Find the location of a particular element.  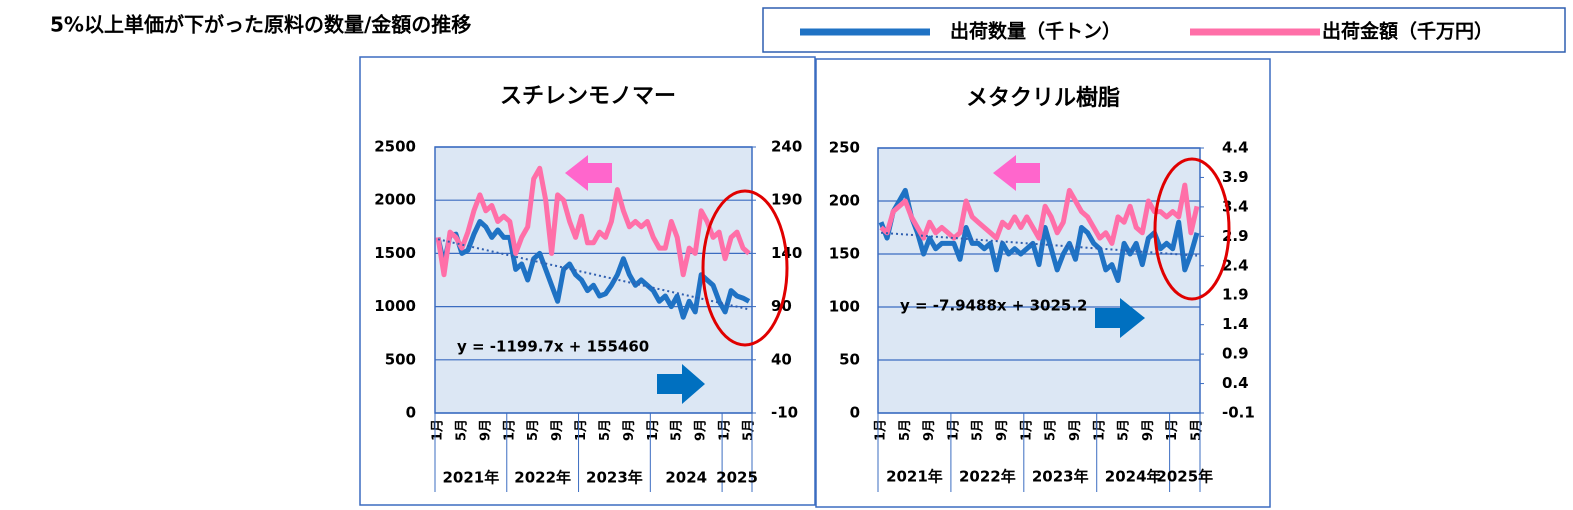

y-tick-label: 150 is located at coordinates (844, 254).